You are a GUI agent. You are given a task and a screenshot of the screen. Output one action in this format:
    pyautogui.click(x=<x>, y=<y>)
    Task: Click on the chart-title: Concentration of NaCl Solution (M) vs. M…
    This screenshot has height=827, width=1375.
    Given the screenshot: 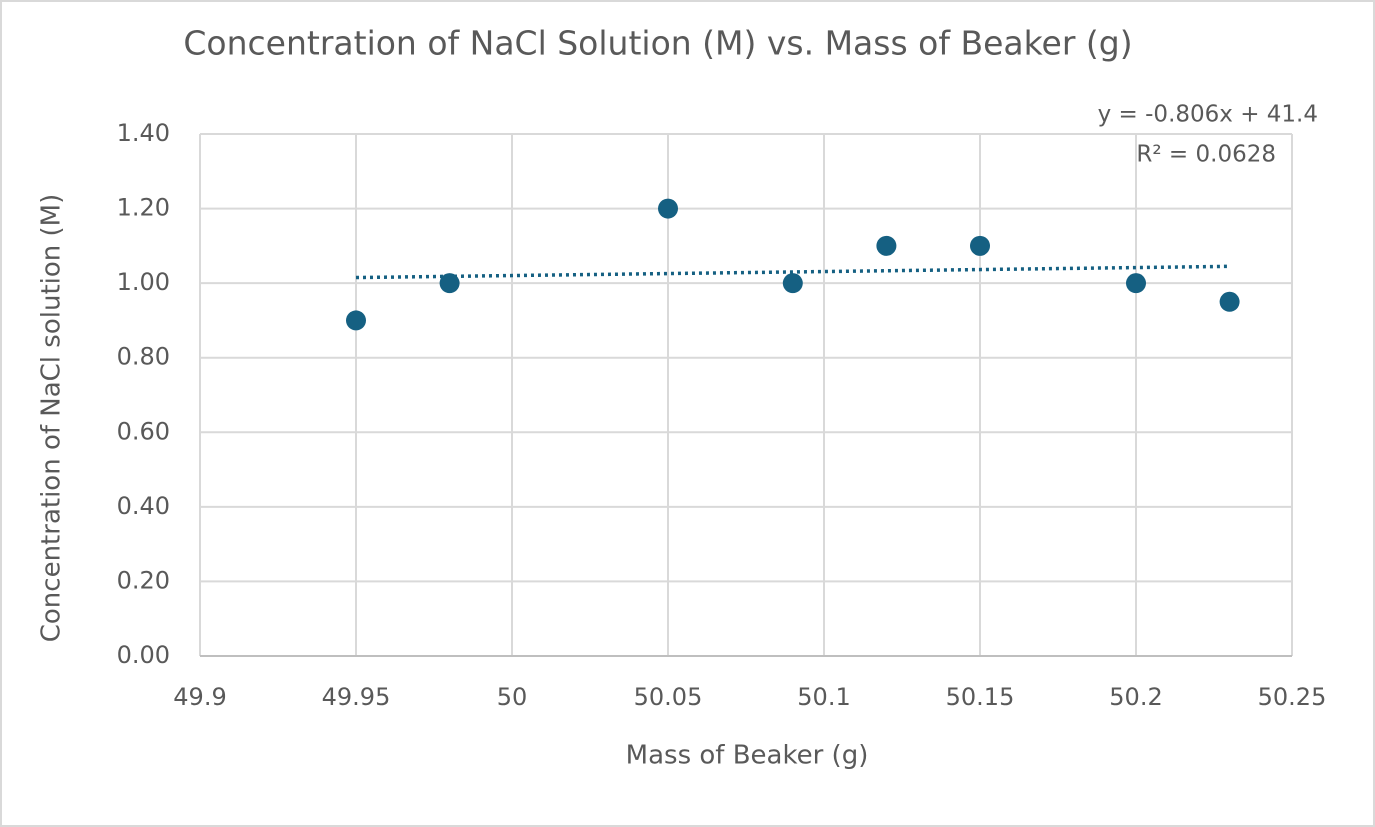 What is the action you would take?
    pyautogui.click(x=657, y=43)
    